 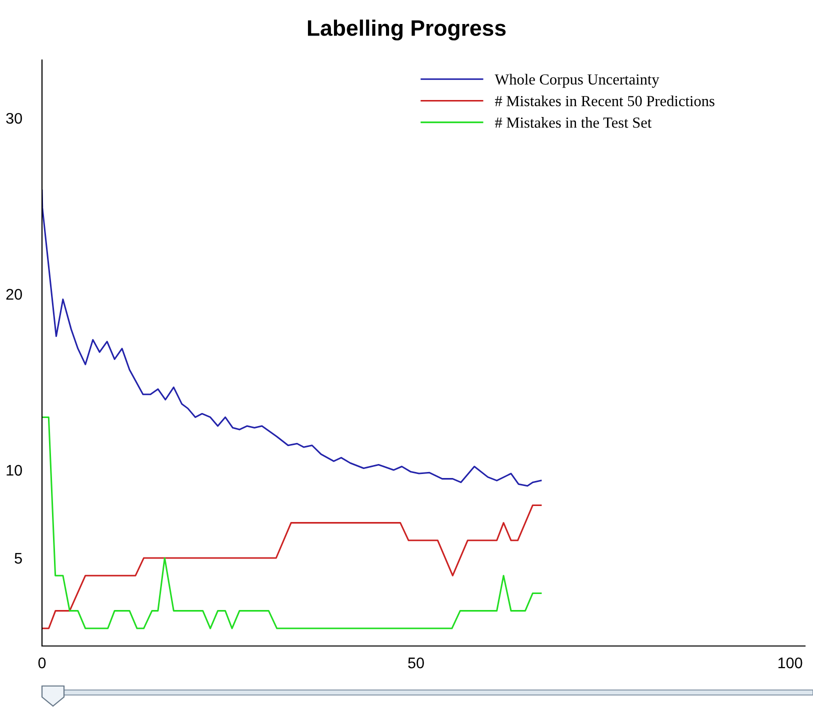 I want to click on y-tick-label: 20, so click(x=14, y=294).